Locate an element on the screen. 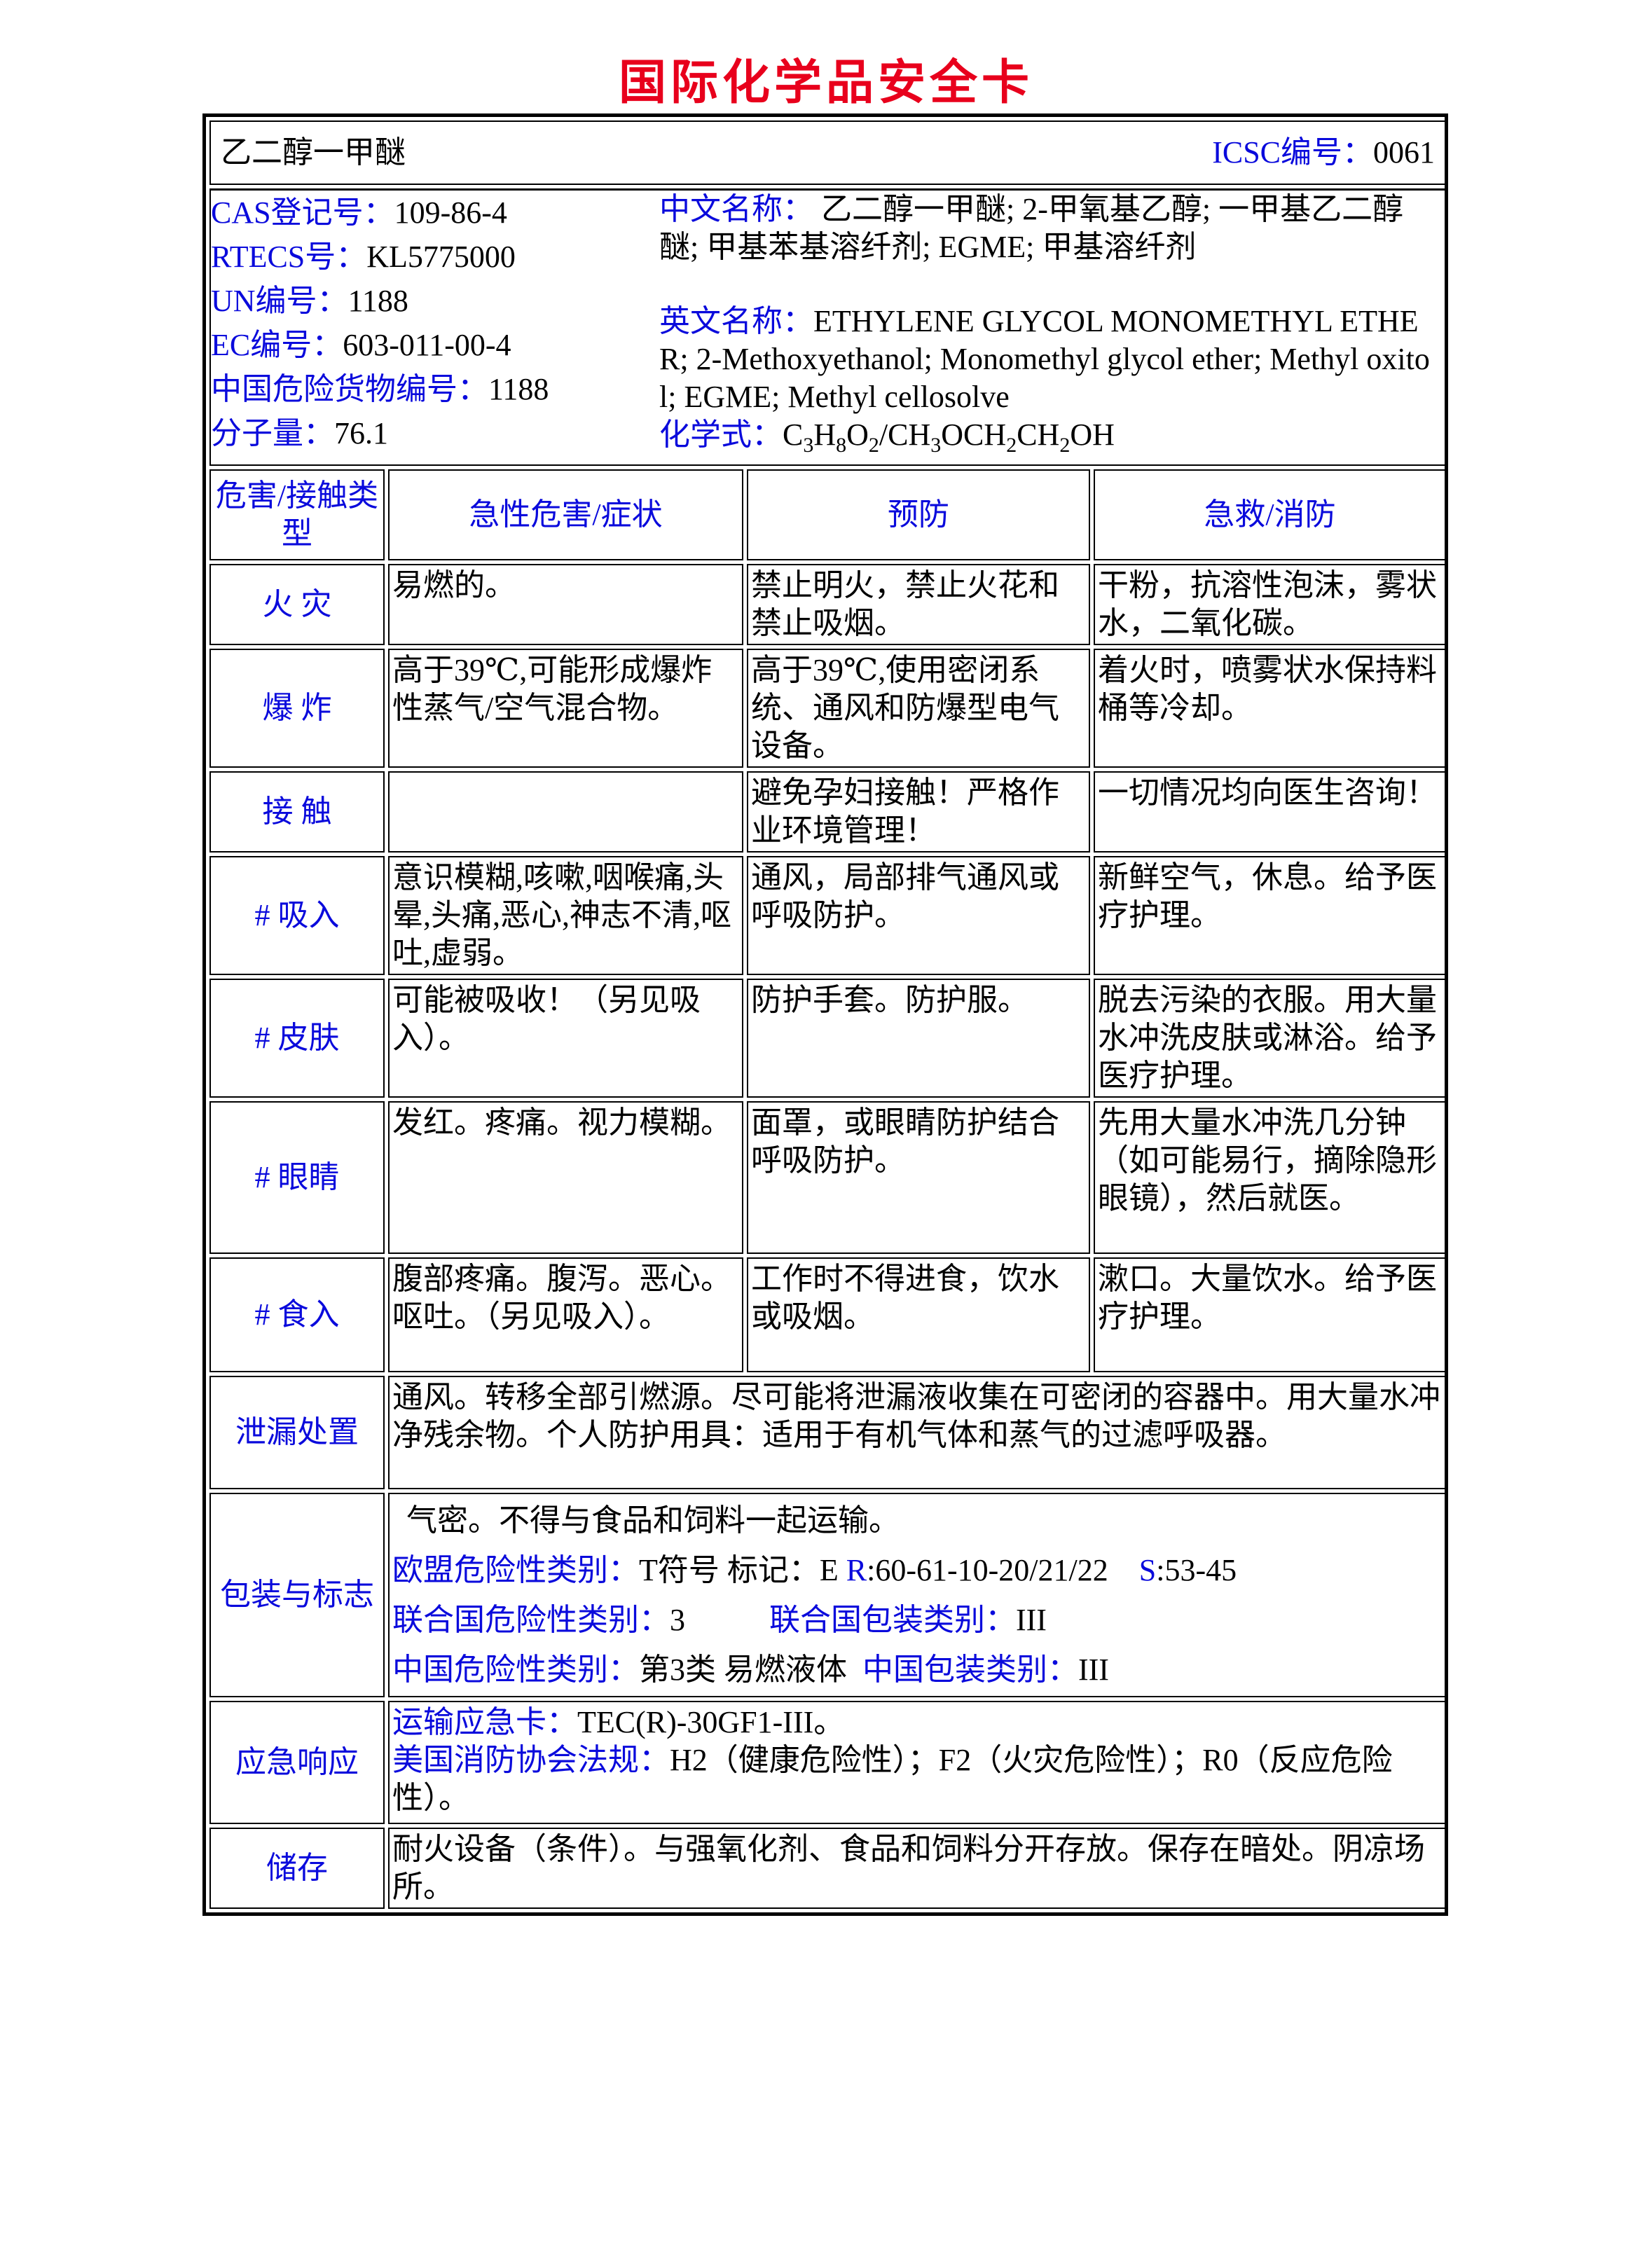 This screenshot has height=2243, width=1652. formula-value: C3H8O2/CH3OCH2CH2OH is located at coordinates (949, 437).